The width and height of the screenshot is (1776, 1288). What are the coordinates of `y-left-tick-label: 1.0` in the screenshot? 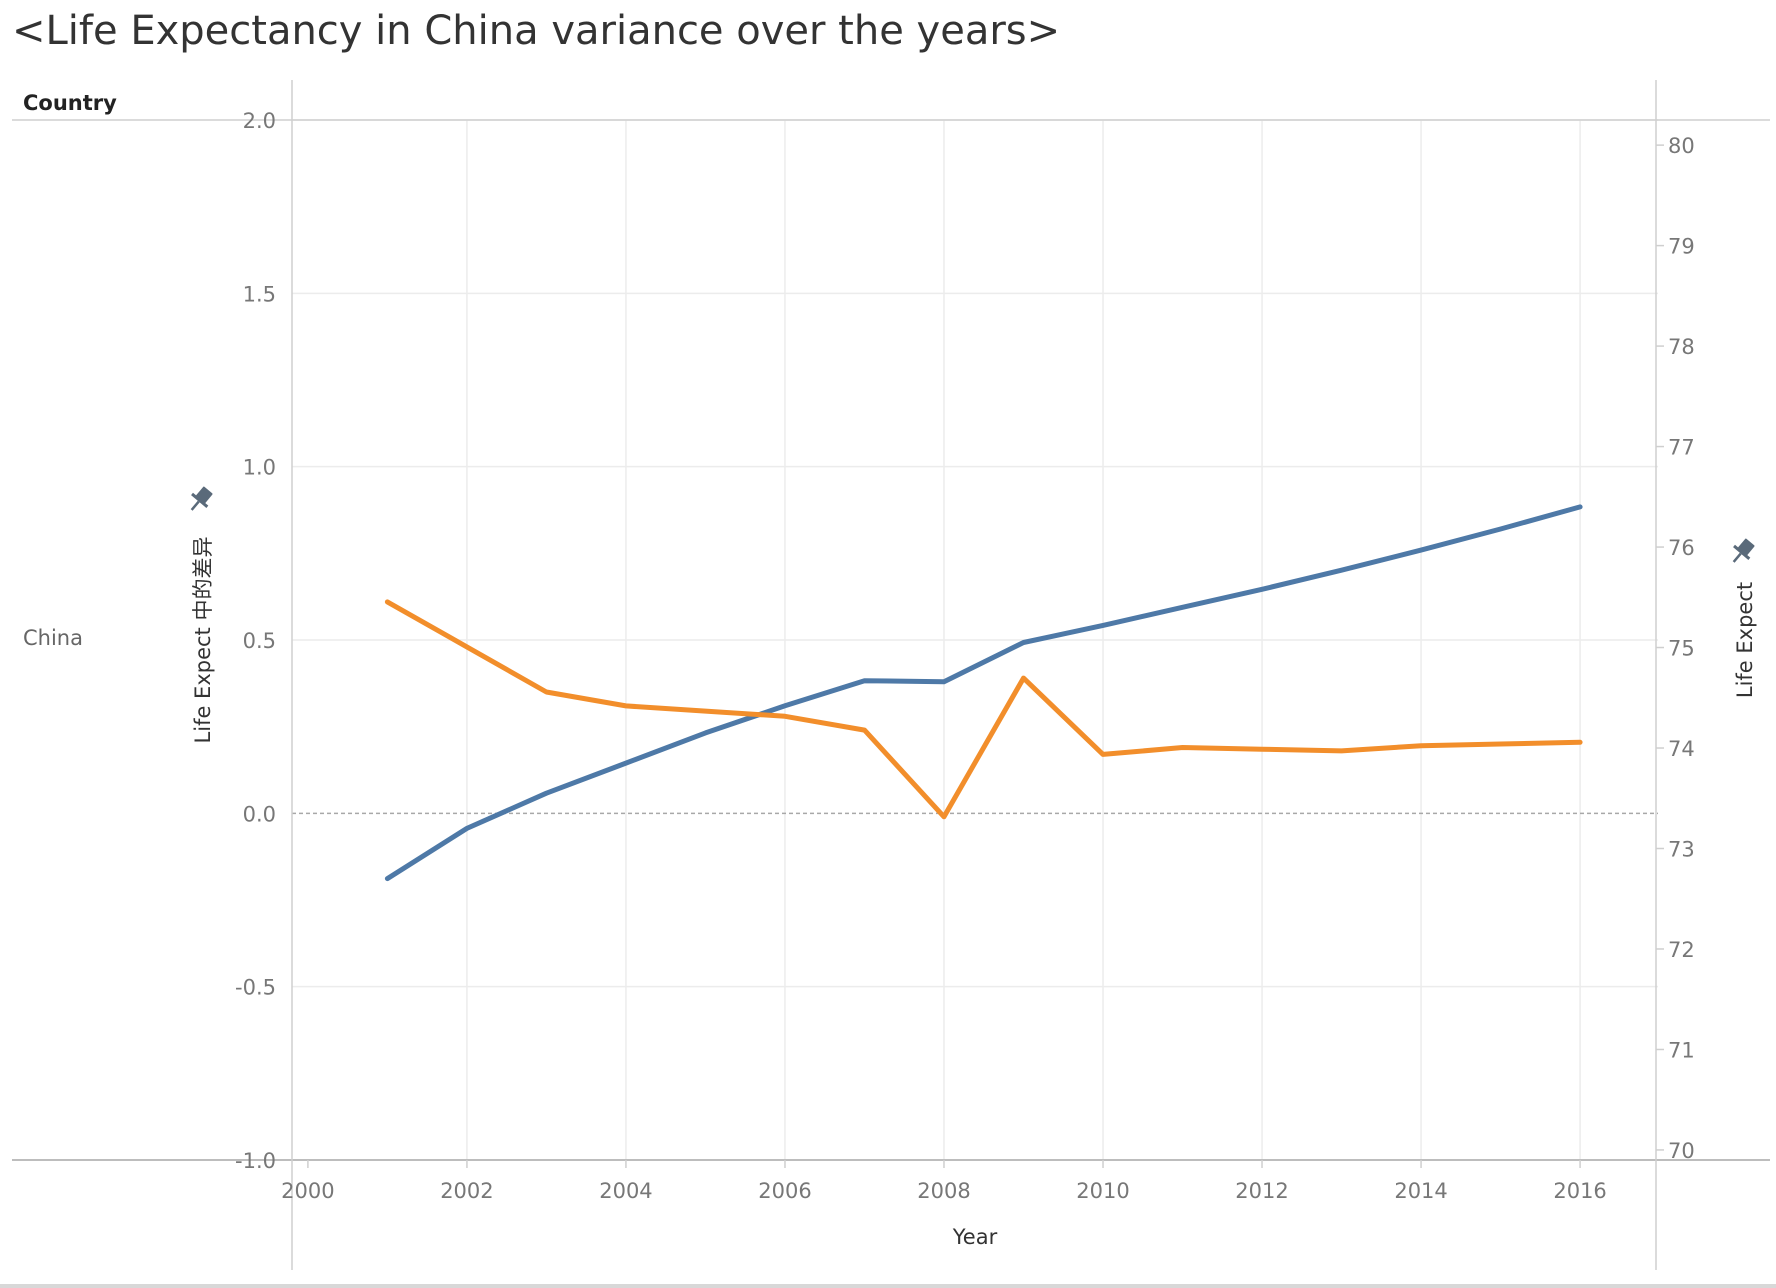 It's located at (259, 468).